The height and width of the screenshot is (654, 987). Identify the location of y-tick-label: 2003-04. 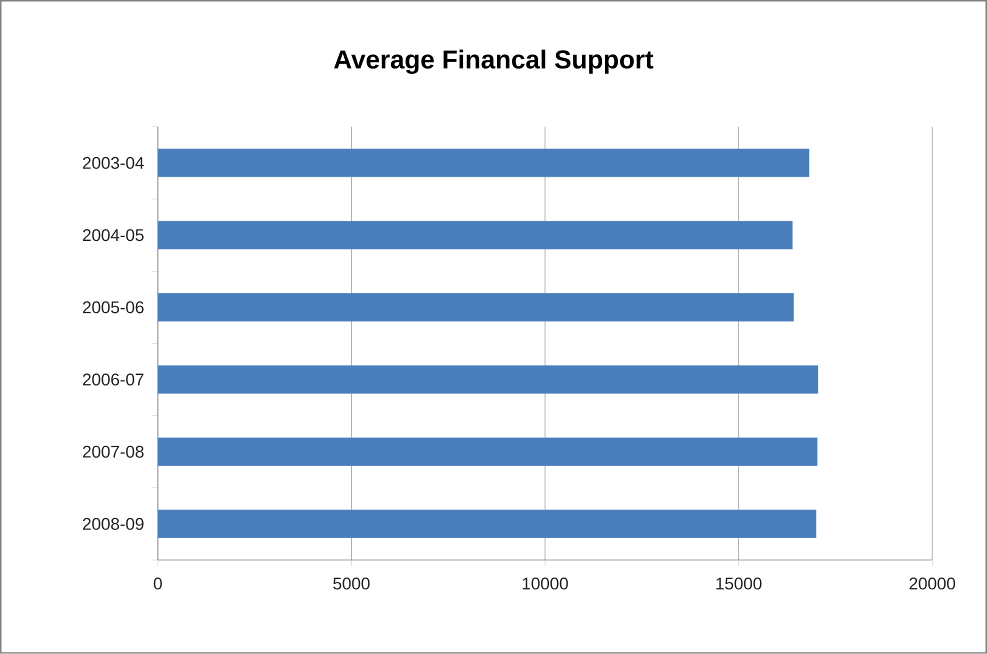
(113, 163).